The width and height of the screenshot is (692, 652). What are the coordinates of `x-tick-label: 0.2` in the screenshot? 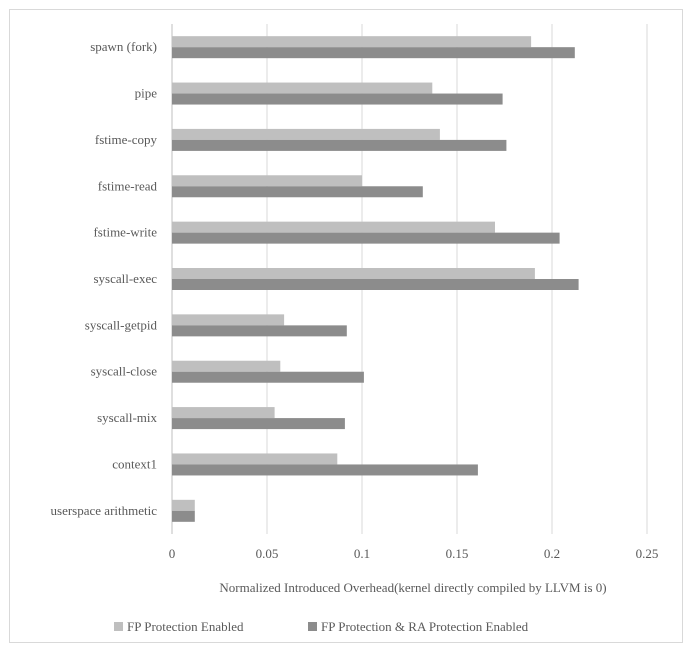 It's located at (552, 553).